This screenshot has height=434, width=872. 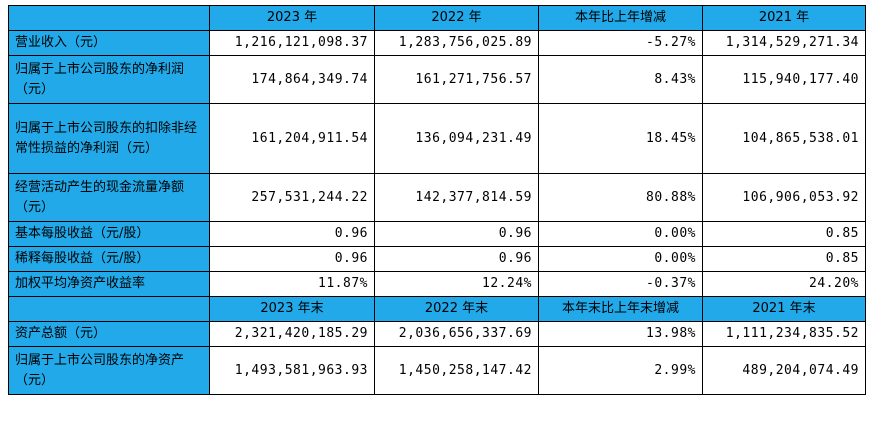 What do you see at coordinates (784, 197) in the screenshot?
I see `cell-2021: 106,906,053.92` at bounding box center [784, 197].